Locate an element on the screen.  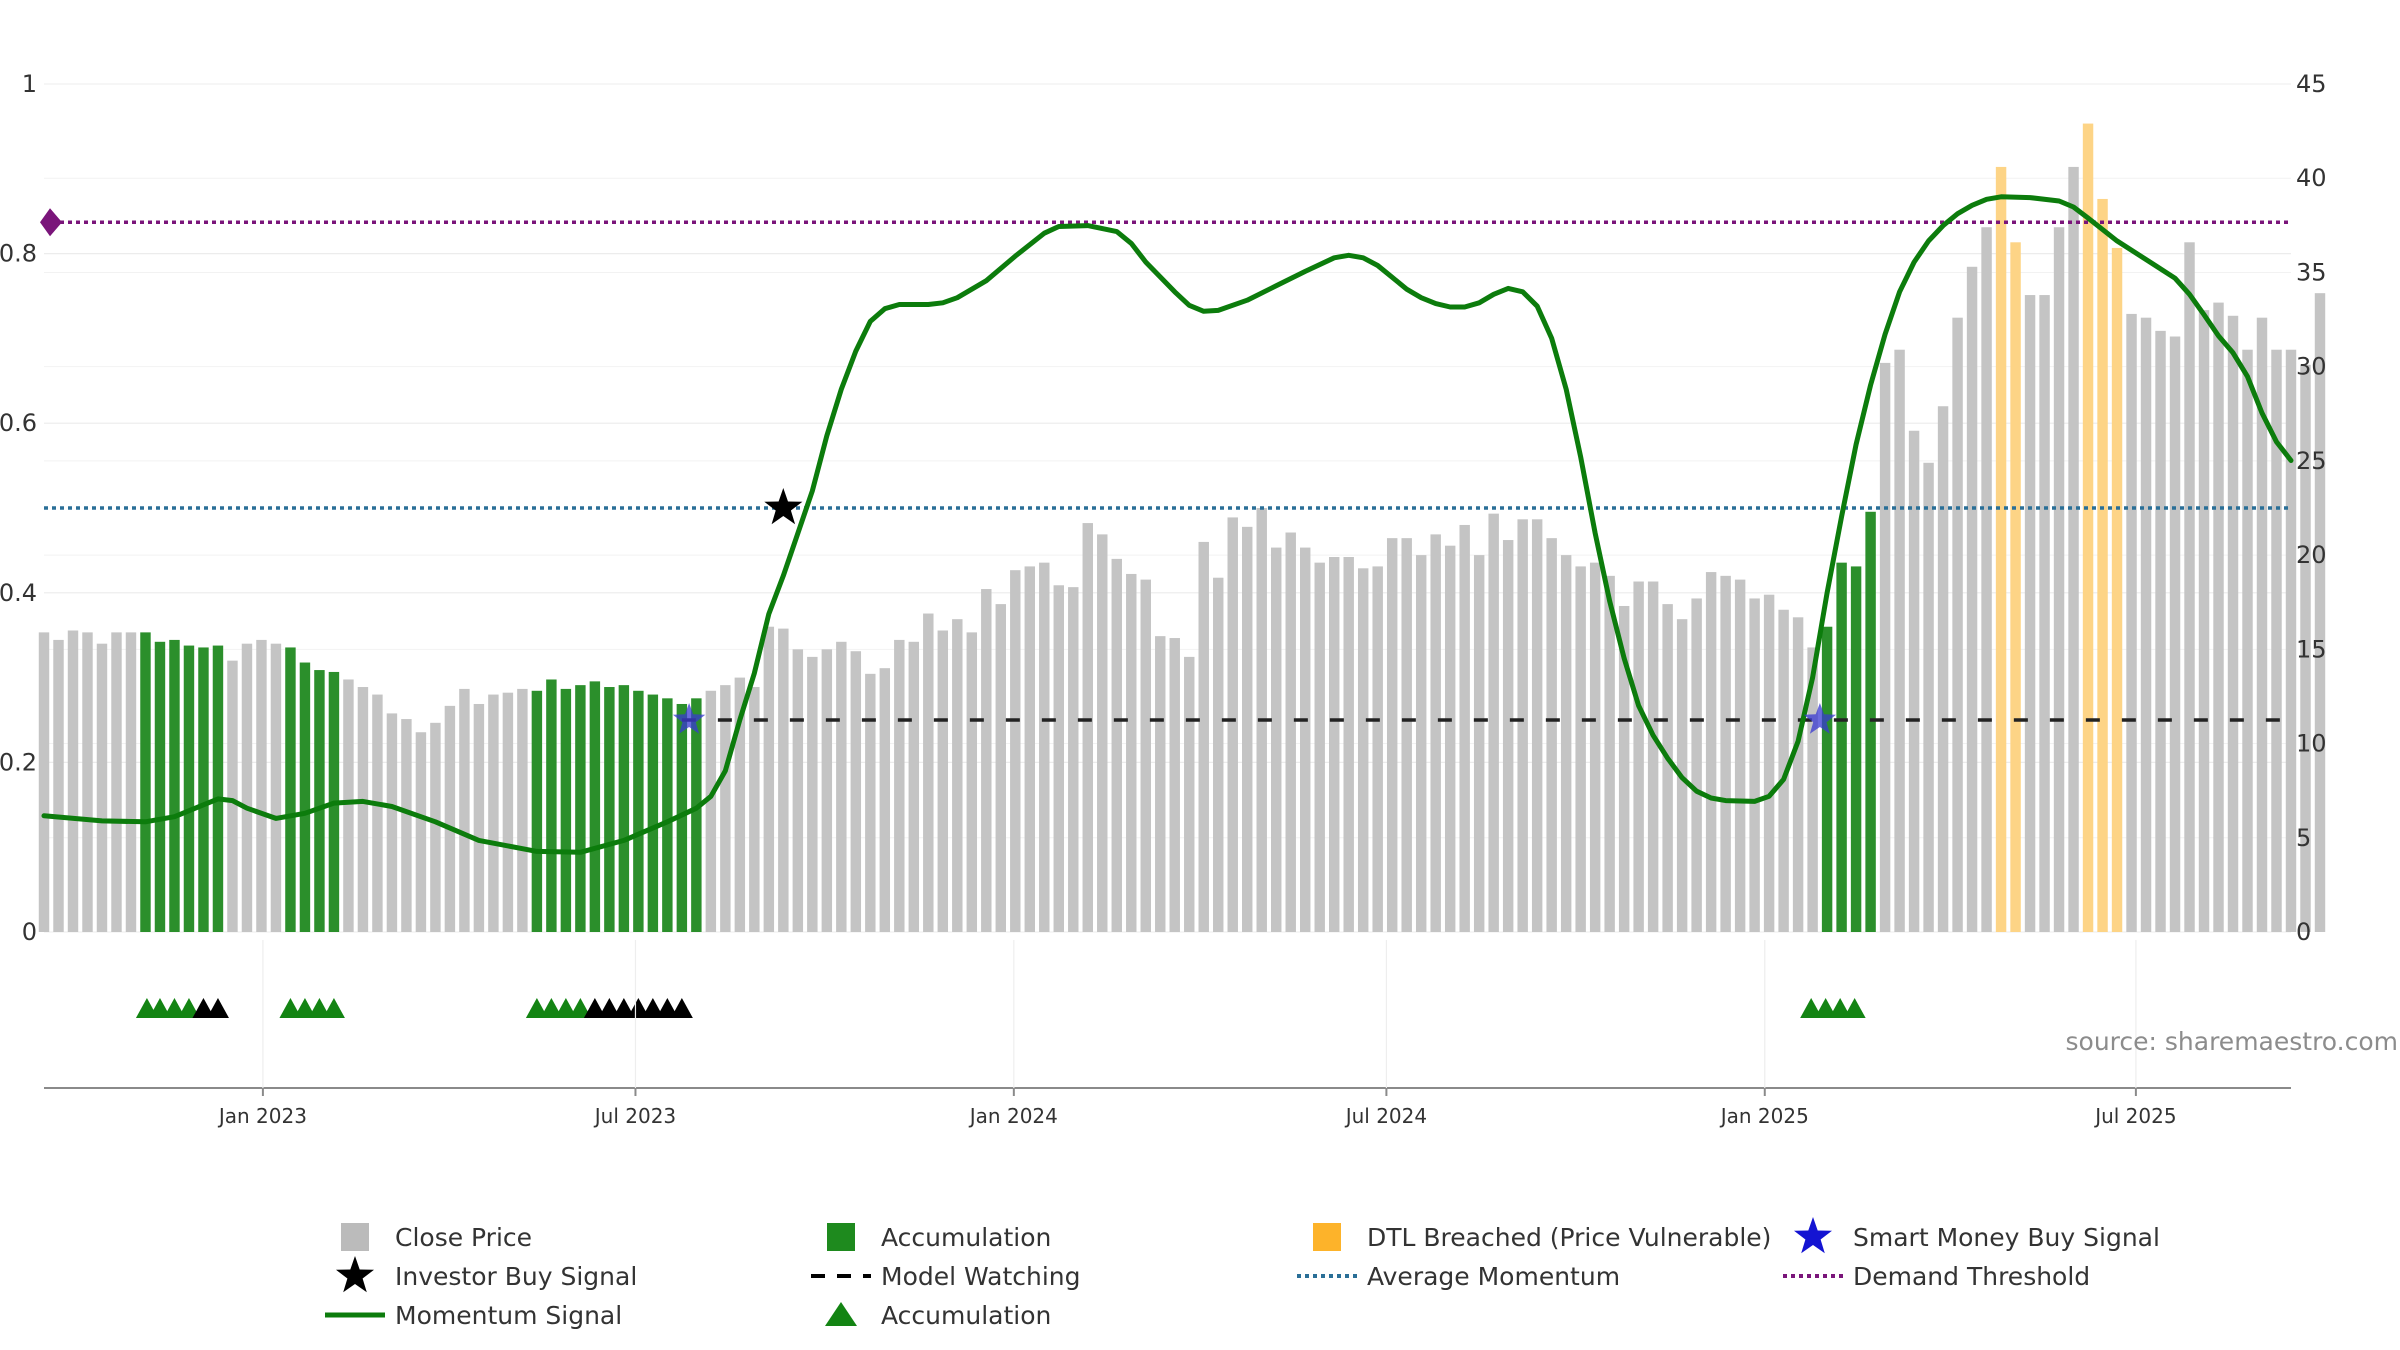
legend-swatch is located at coordinates (355, 1237).